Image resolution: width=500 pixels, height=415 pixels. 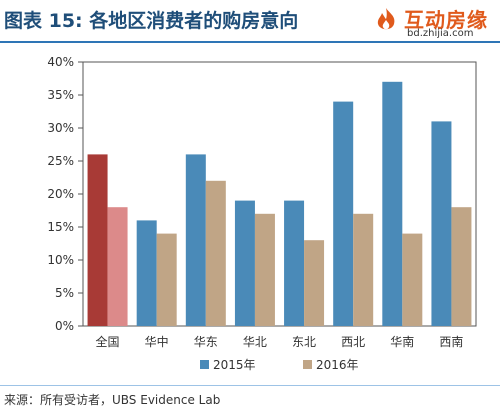 I want to click on y-tick-label: 0%, so click(x=64, y=326).